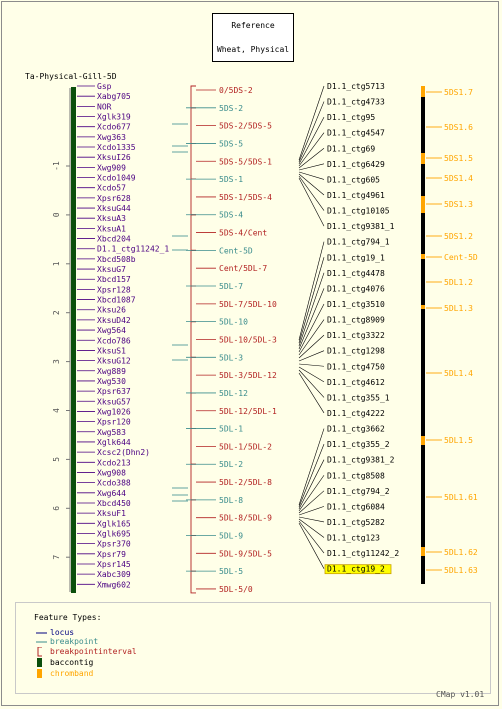 The width and height of the screenshot is (502, 709). What do you see at coordinates (114, 391) in the screenshot?
I see `locus-label: Xpsr637` at bounding box center [114, 391].